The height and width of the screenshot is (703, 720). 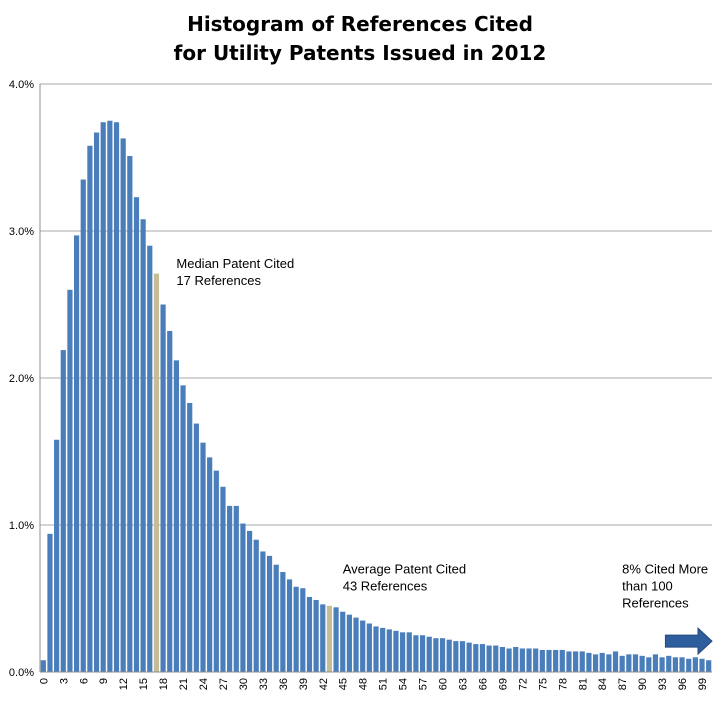 I want to click on right-arrow-icon, so click(x=688, y=641).